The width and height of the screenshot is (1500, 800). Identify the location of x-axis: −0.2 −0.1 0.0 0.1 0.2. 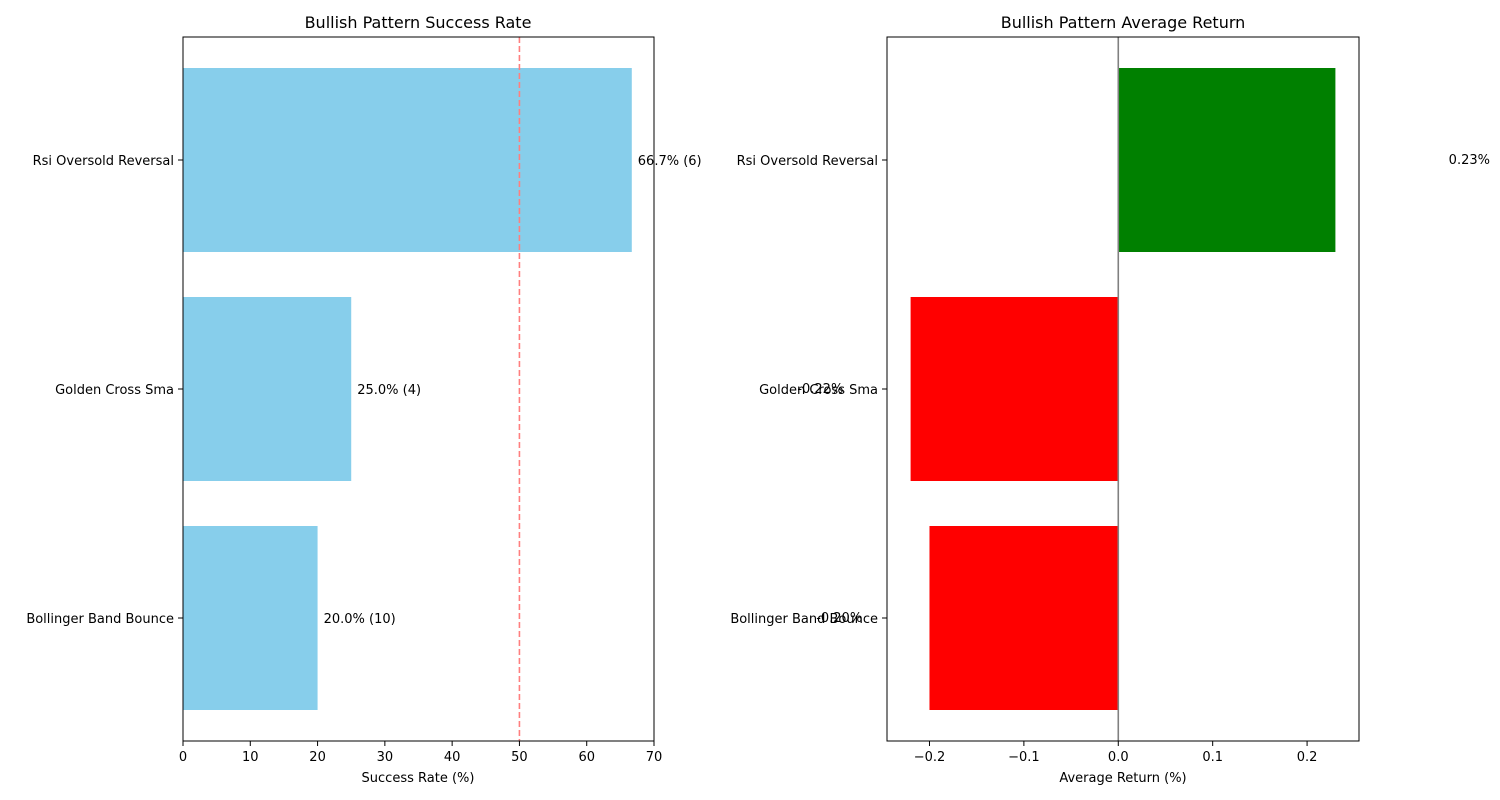
(1116, 753).